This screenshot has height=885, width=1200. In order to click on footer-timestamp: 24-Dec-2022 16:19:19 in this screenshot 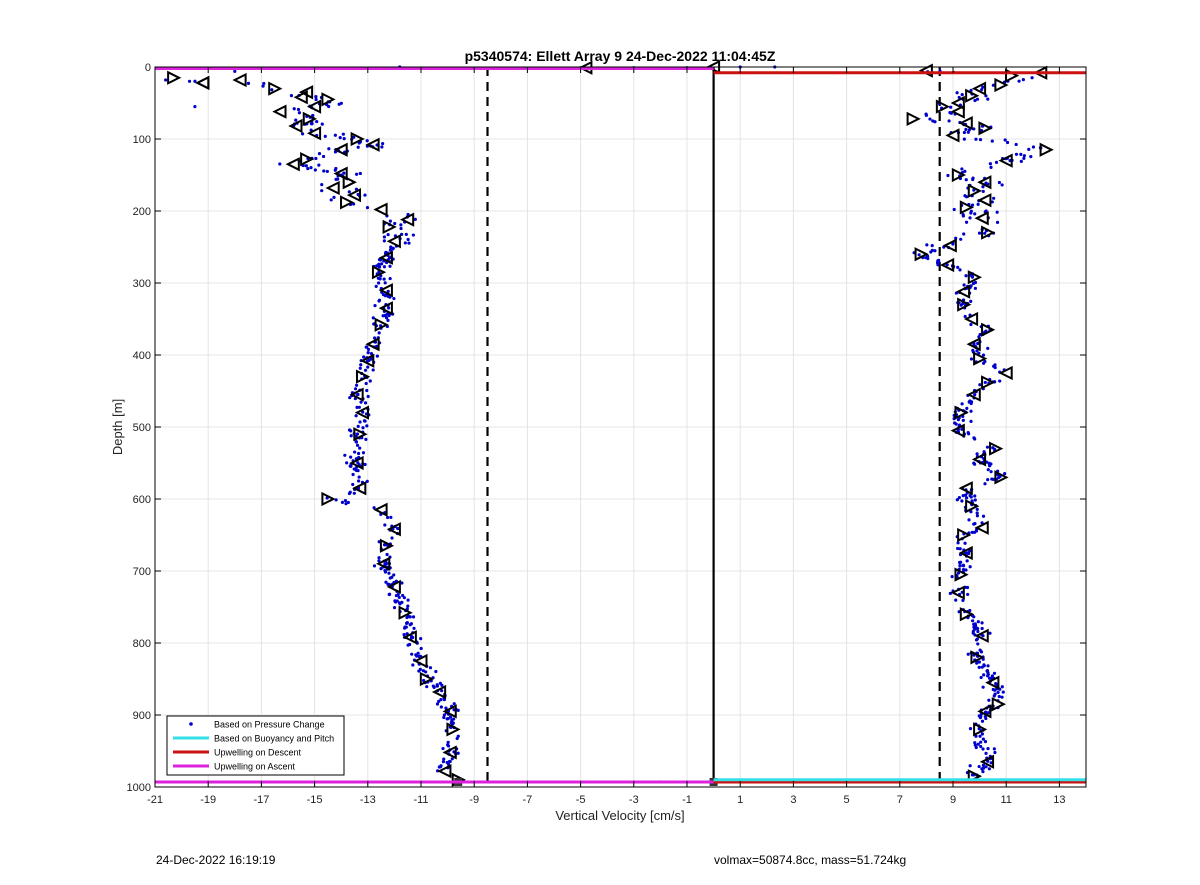, I will do `click(216, 860)`.